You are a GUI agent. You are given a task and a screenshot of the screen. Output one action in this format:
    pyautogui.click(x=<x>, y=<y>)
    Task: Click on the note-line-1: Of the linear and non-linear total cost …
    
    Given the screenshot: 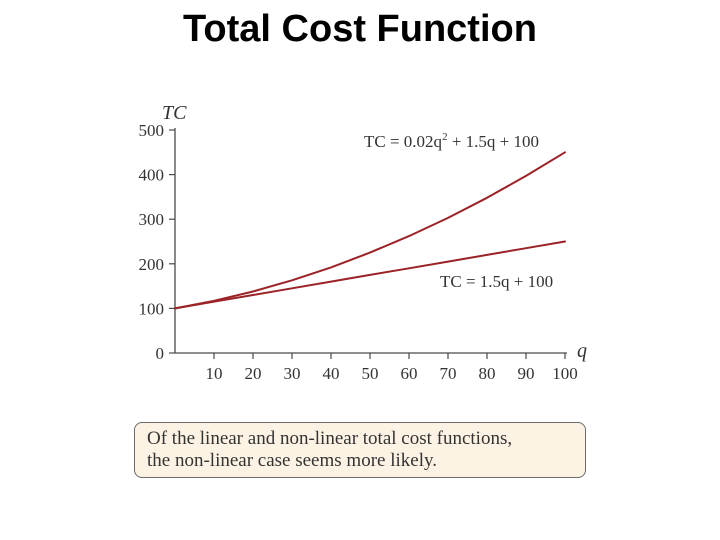 What is the action you would take?
    pyautogui.click(x=330, y=438)
    